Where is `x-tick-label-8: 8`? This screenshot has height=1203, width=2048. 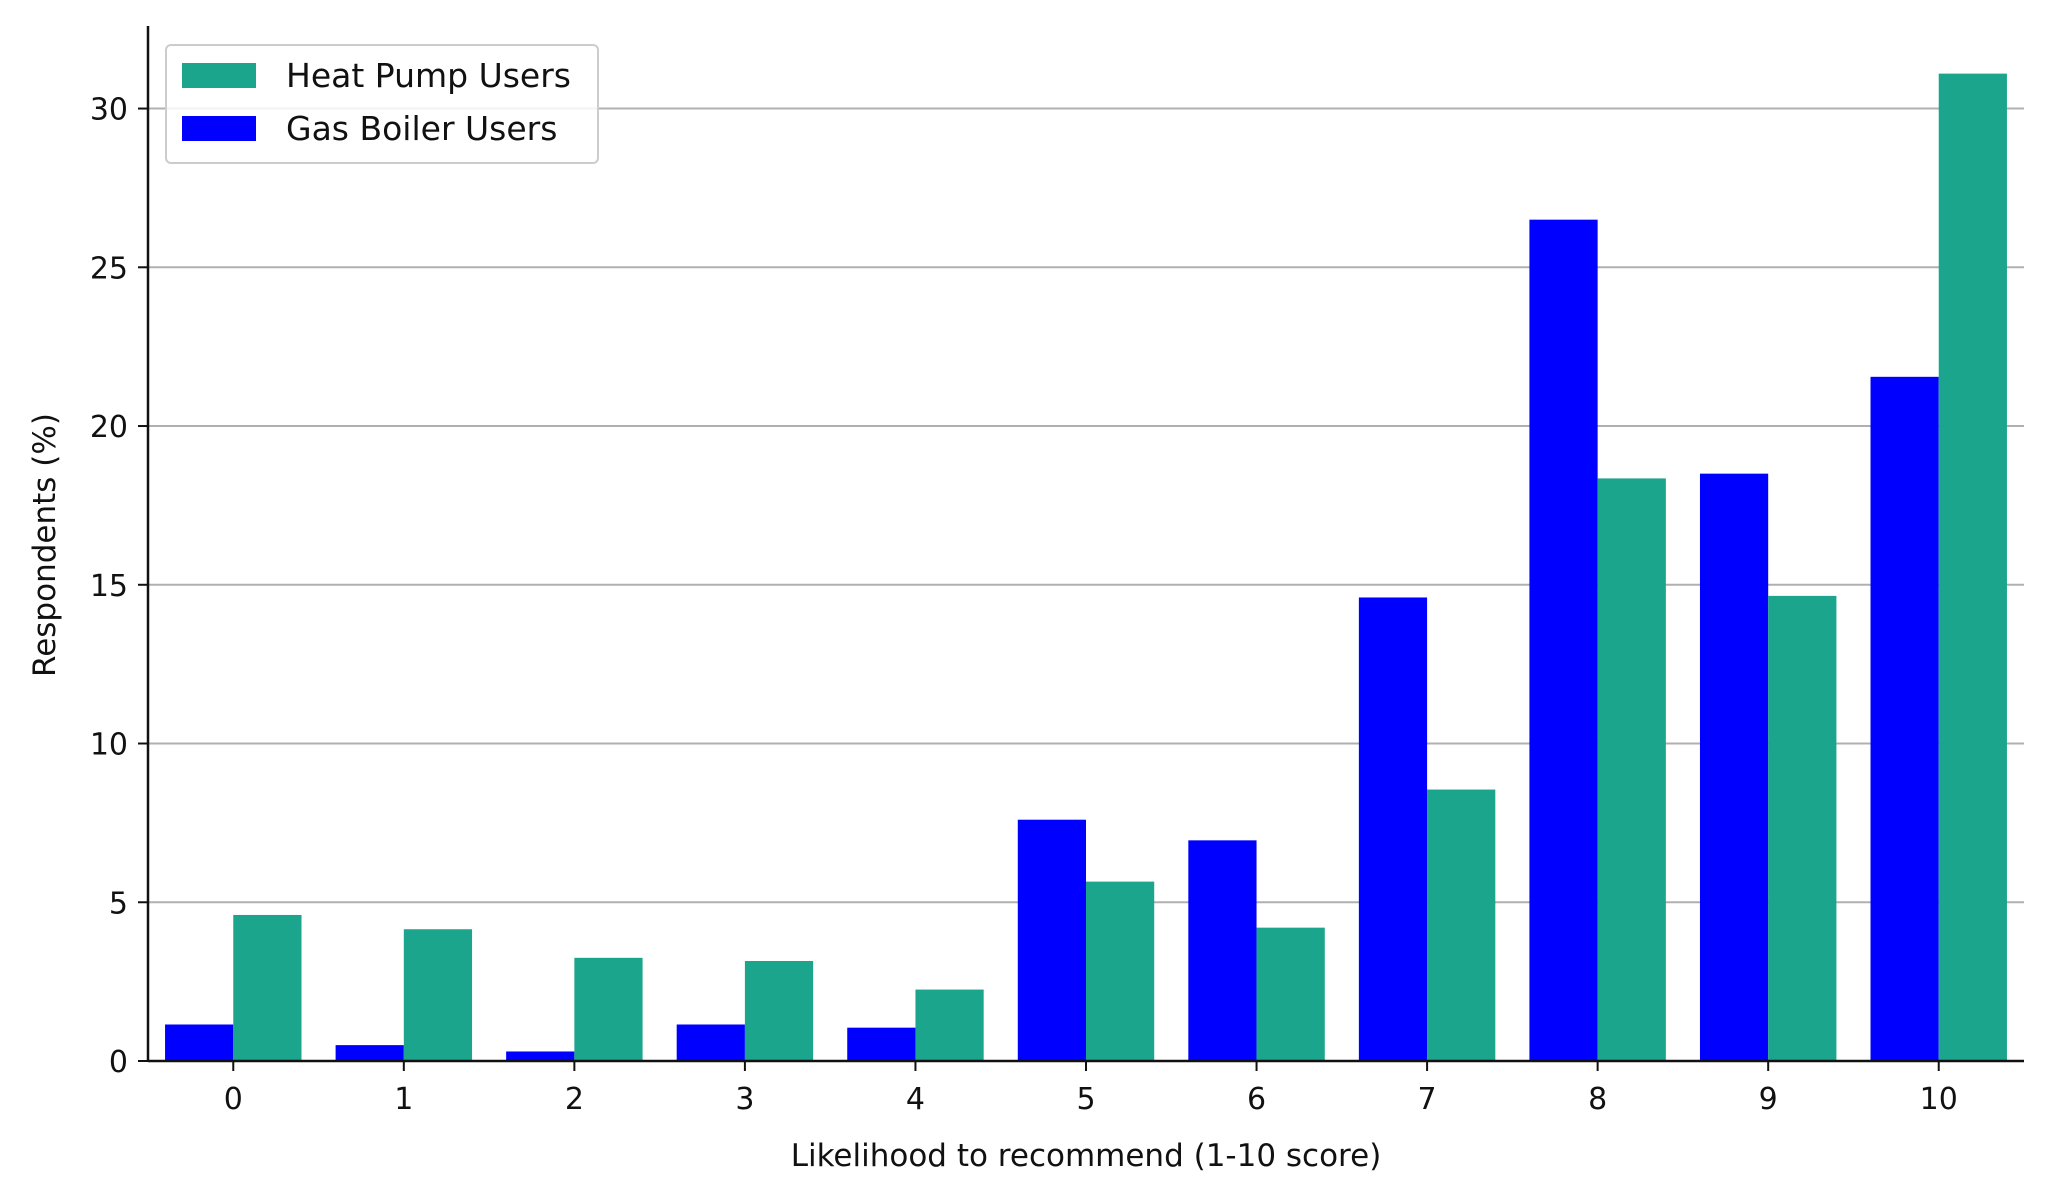 x-tick-label-8: 8 is located at coordinates (1597, 1099).